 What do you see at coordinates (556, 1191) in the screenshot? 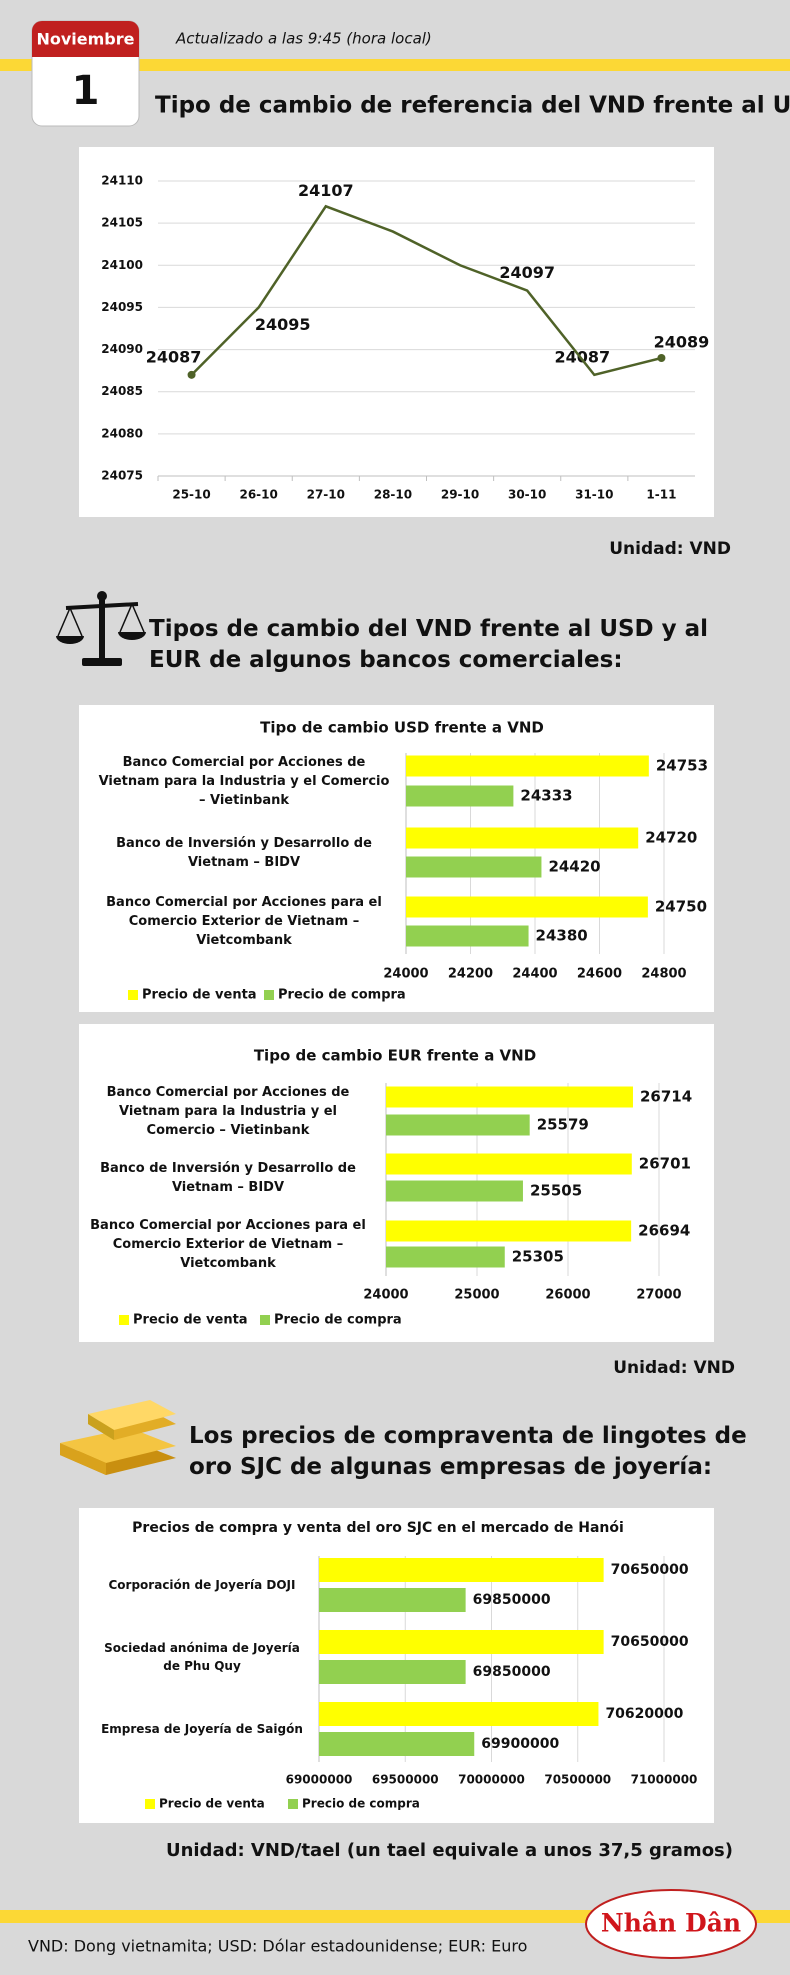
I see `data-label: 25505` at bounding box center [556, 1191].